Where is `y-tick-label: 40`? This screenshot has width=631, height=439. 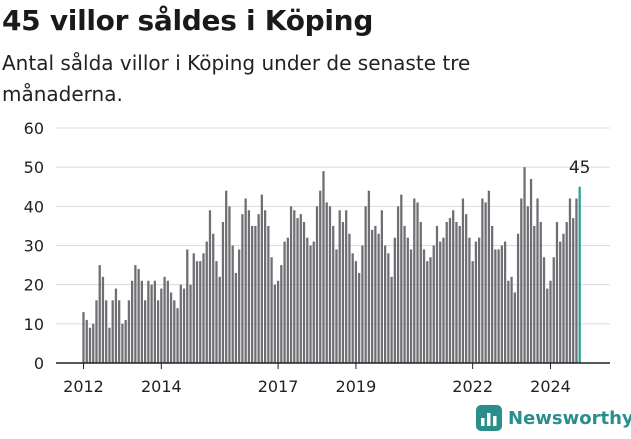 y-tick-label: 40 is located at coordinates (34, 206).